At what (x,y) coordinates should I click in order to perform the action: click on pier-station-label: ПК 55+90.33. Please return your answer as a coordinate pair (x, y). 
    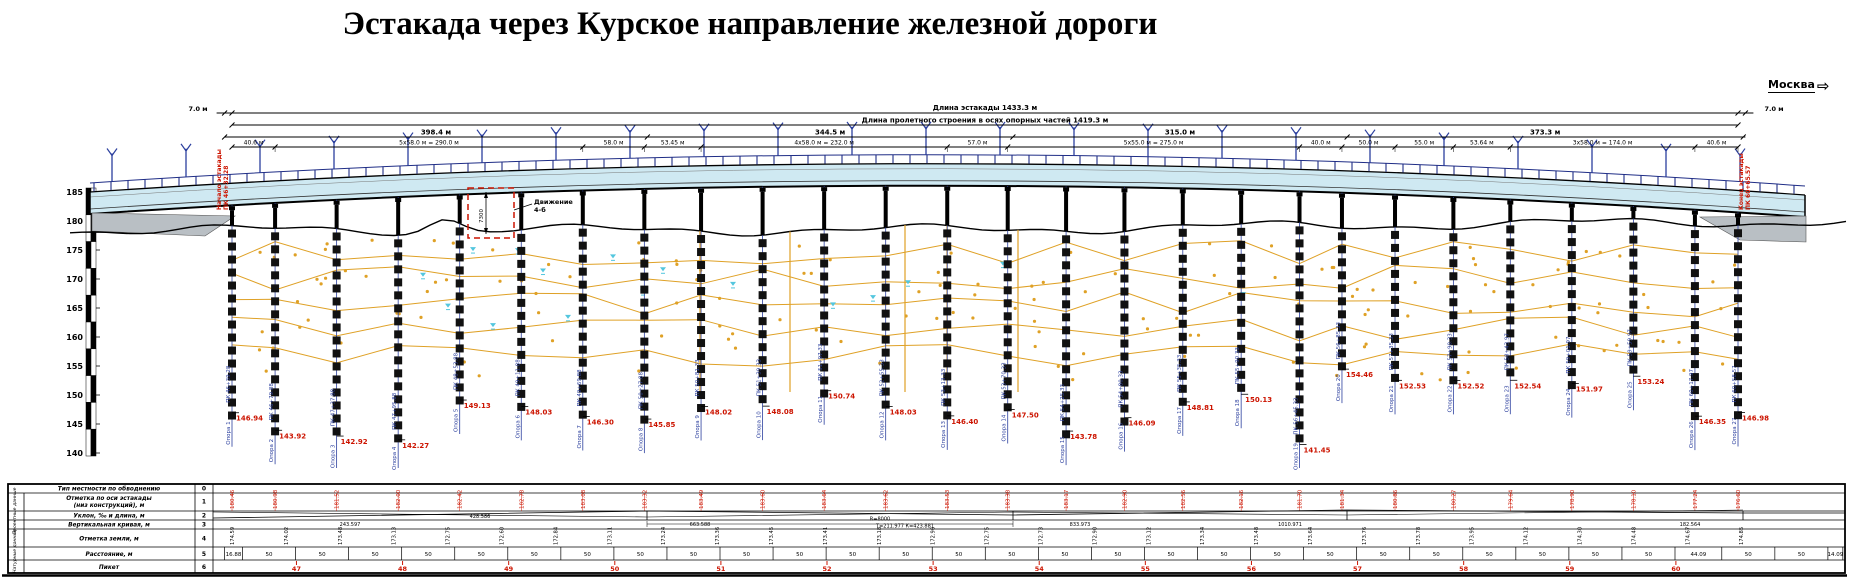
    Looking at the image, I should click on (1238, 366).